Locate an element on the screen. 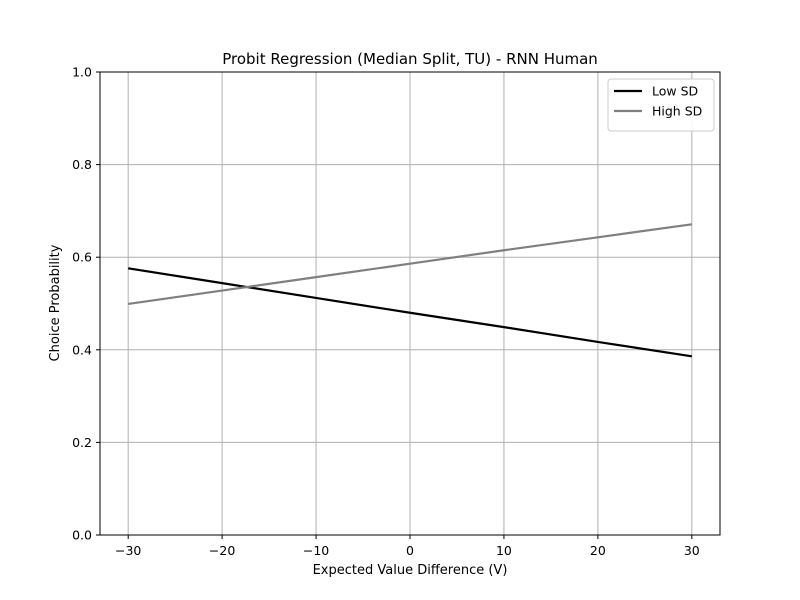 The height and width of the screenshot is (600, 800). x-tick-label: 20 is located at coordinates (598, 550).